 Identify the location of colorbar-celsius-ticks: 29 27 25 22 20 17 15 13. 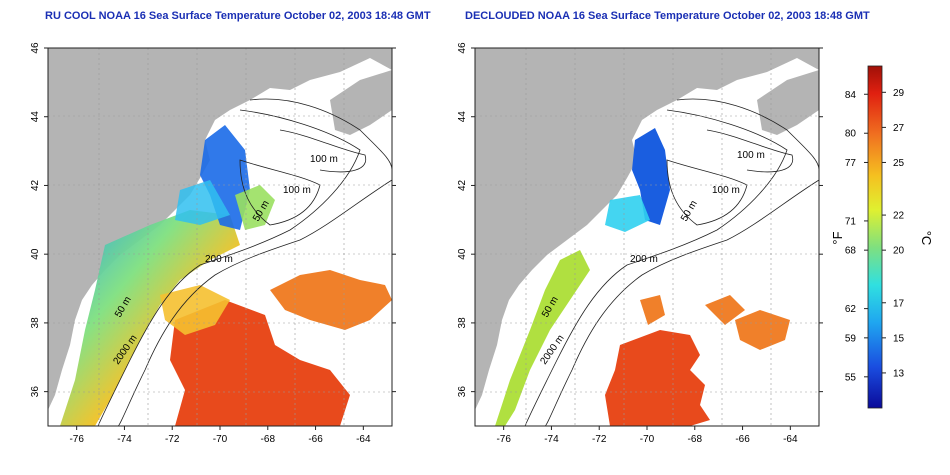
(893, 233).